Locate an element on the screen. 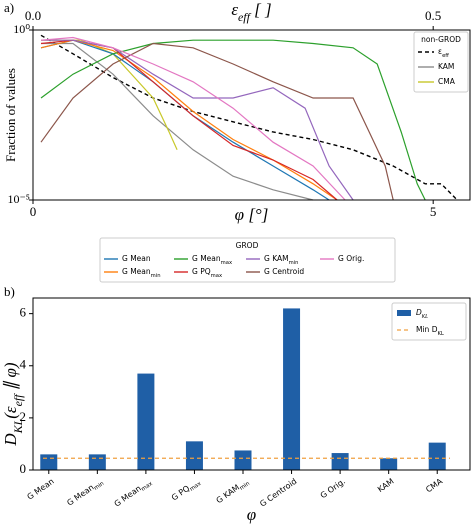 The width and height of the screenshot is (474, 530). x-axis-label: φ is located at coordinates (251, 514).